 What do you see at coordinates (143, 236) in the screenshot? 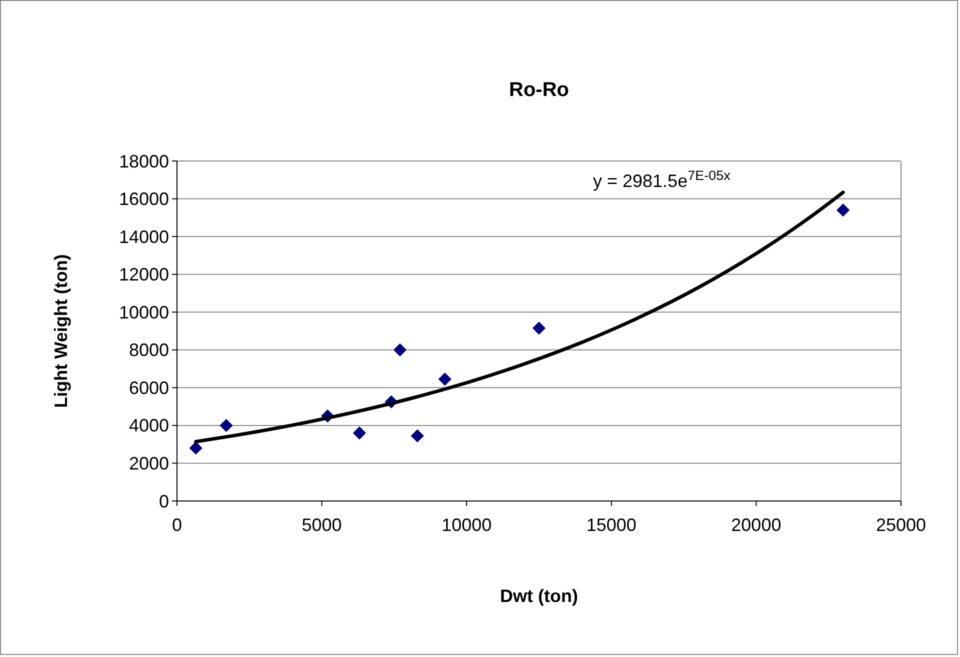
I see `y-tick-label: 14000` at bounding box center [143, 236].